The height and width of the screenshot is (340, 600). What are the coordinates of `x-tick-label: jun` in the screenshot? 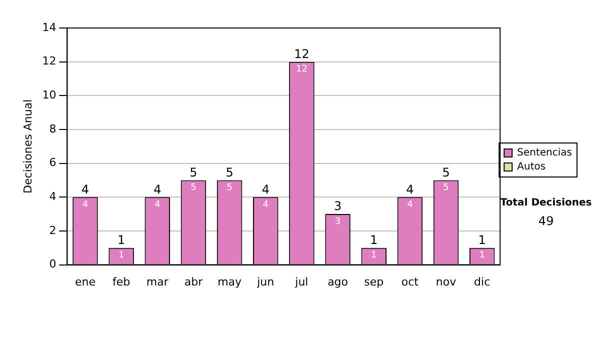 It's located at (265, 281).